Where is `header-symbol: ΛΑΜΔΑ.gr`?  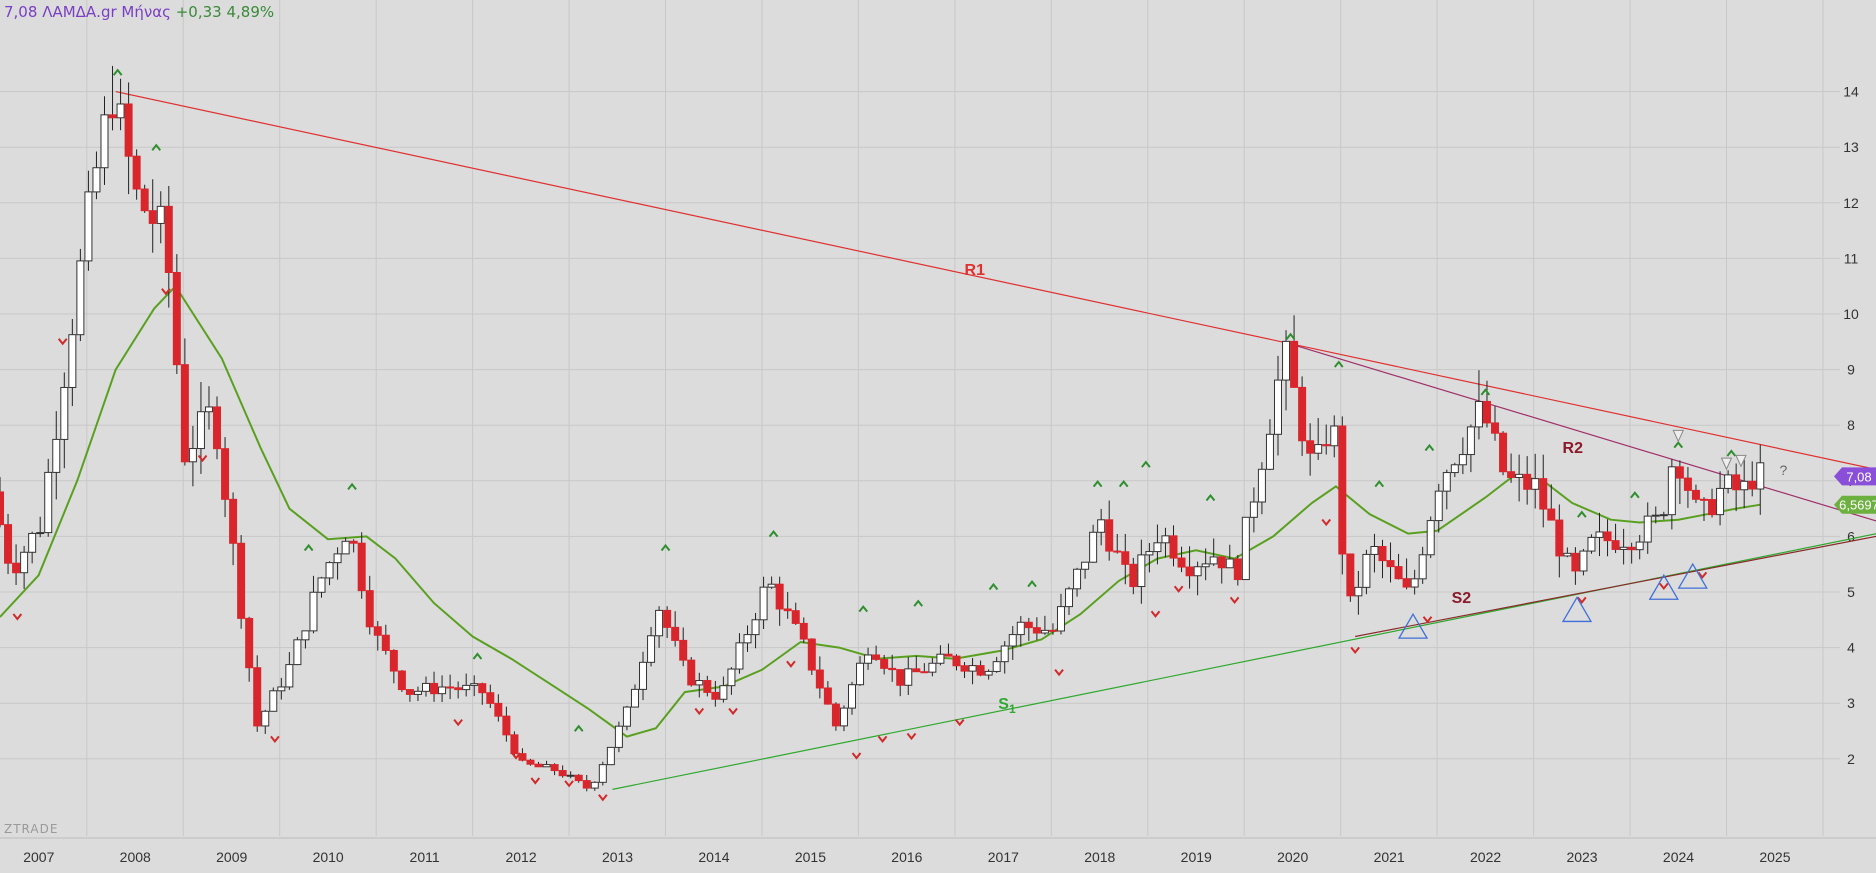 header-symbol: ΛΑΜΔΑ.gr is located at coordinates (79, 12).